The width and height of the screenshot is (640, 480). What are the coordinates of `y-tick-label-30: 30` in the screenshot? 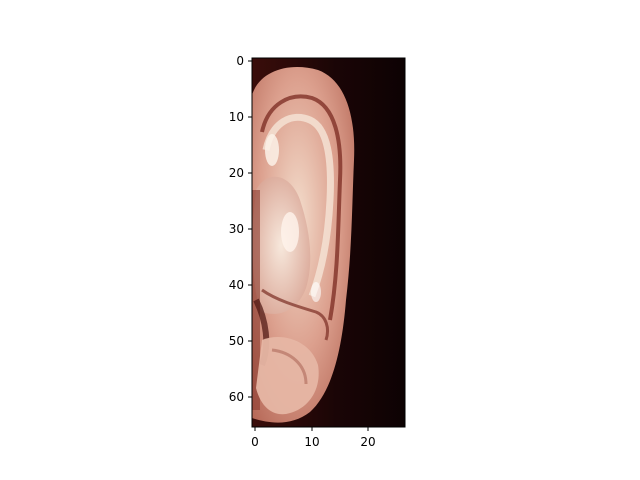 It's located at (236, 229).